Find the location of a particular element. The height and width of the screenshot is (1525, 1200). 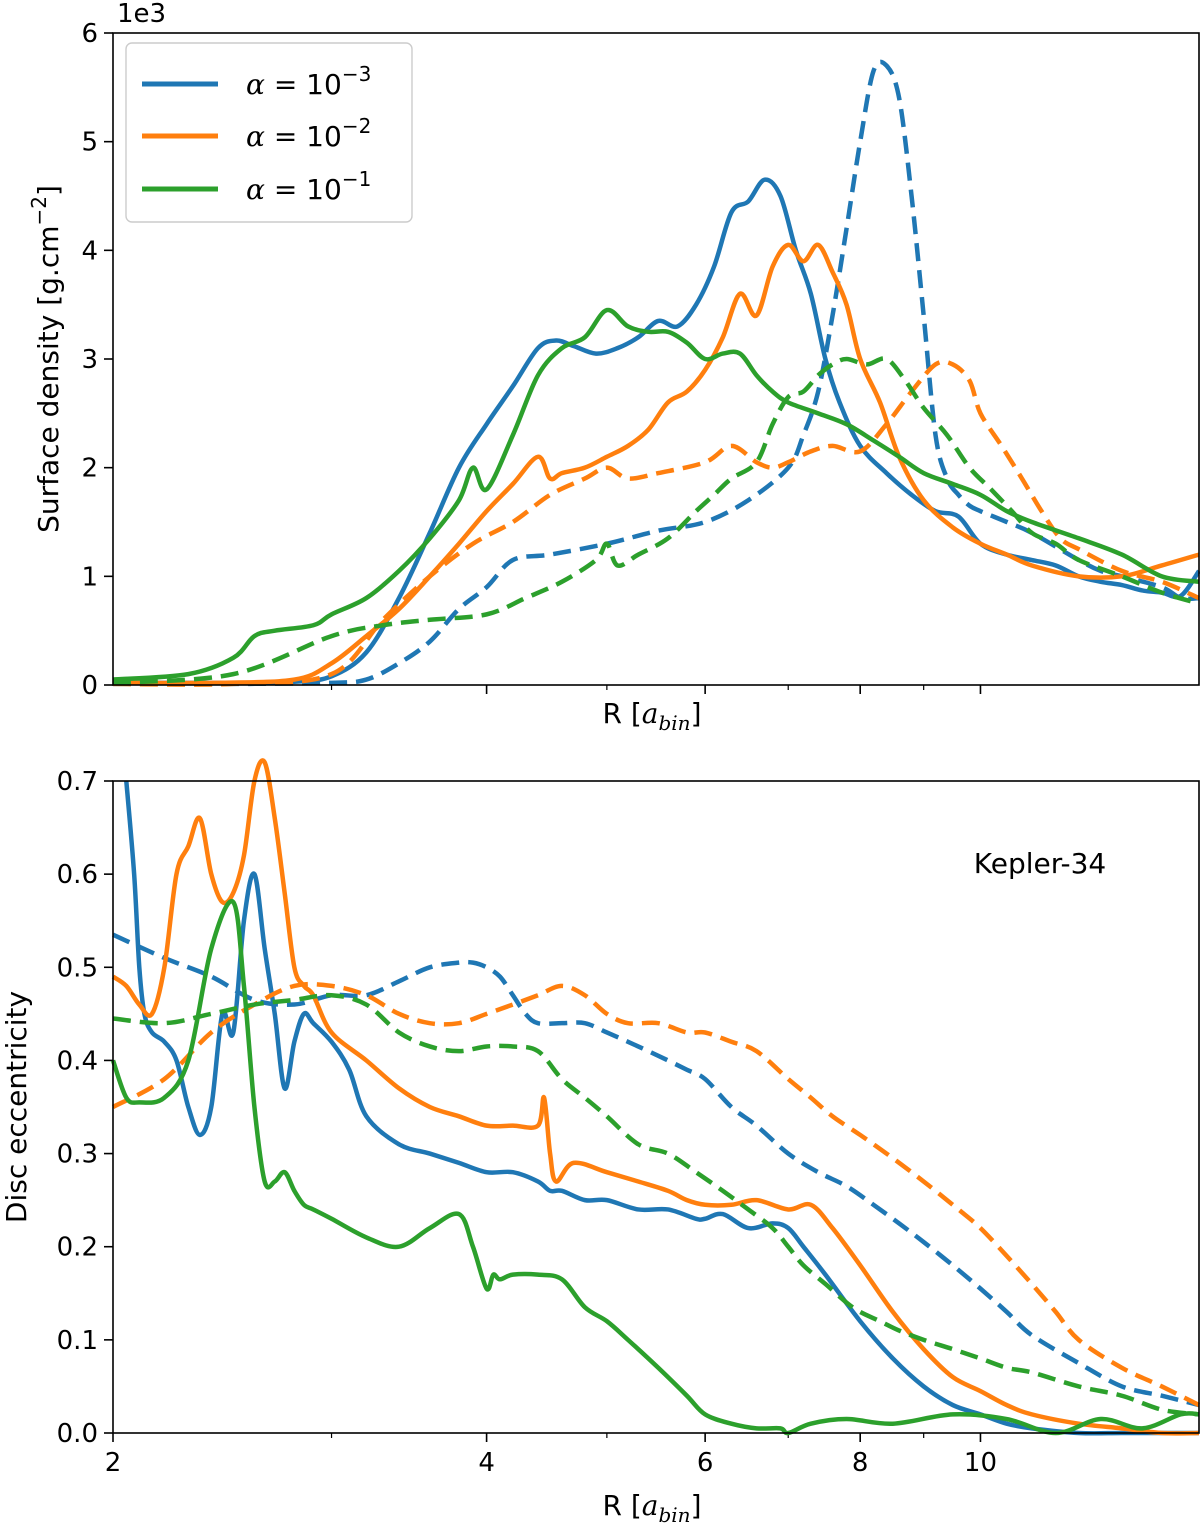

top-x-axis-label-main: R [ is located at coordinates (621, 713).